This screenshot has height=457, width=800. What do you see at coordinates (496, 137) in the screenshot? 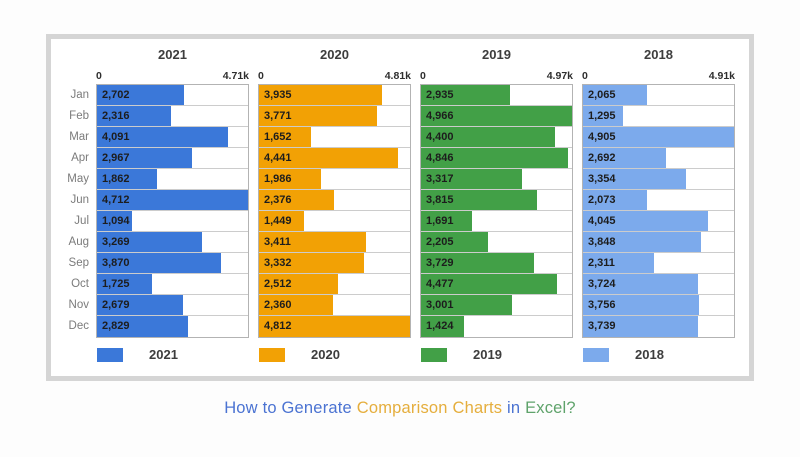
I see `bar-row: 4,400` at bounding box center [496, 137].